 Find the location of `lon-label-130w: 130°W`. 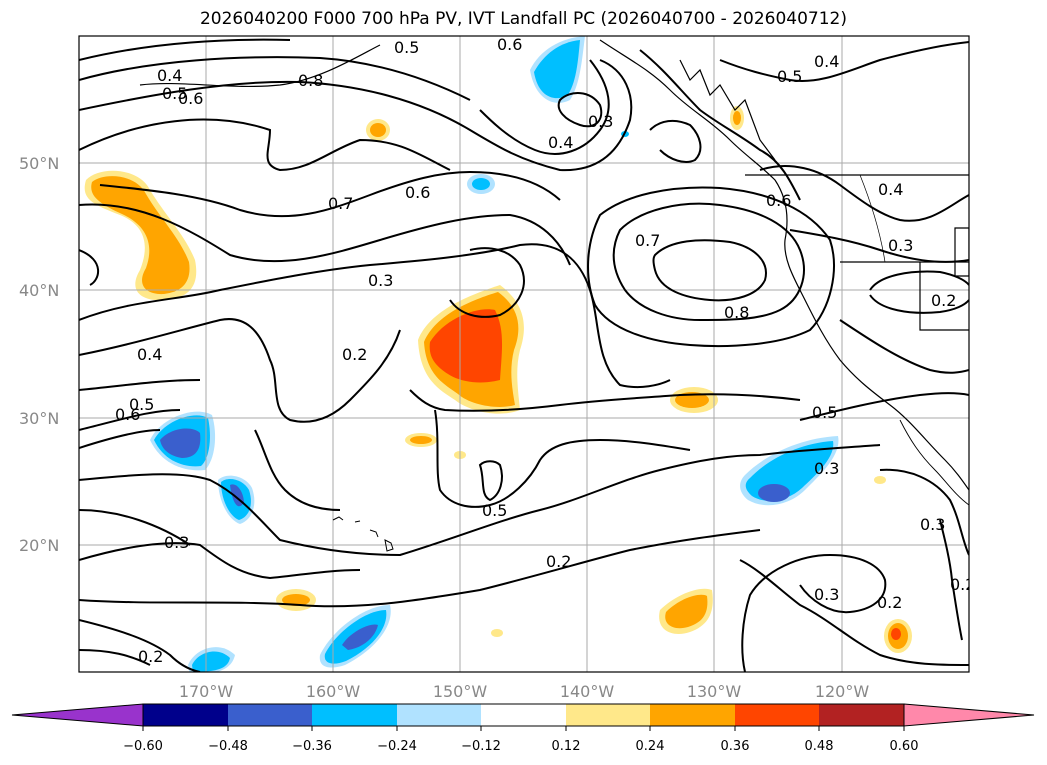

lon-label-130w: 130°W is located at coordinates (714, 691).